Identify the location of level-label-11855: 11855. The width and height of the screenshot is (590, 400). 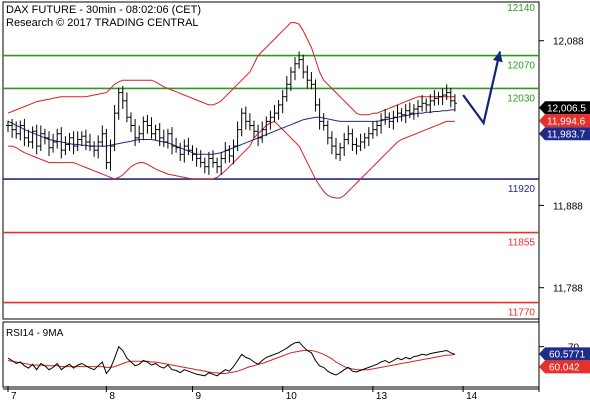
(522, 243).